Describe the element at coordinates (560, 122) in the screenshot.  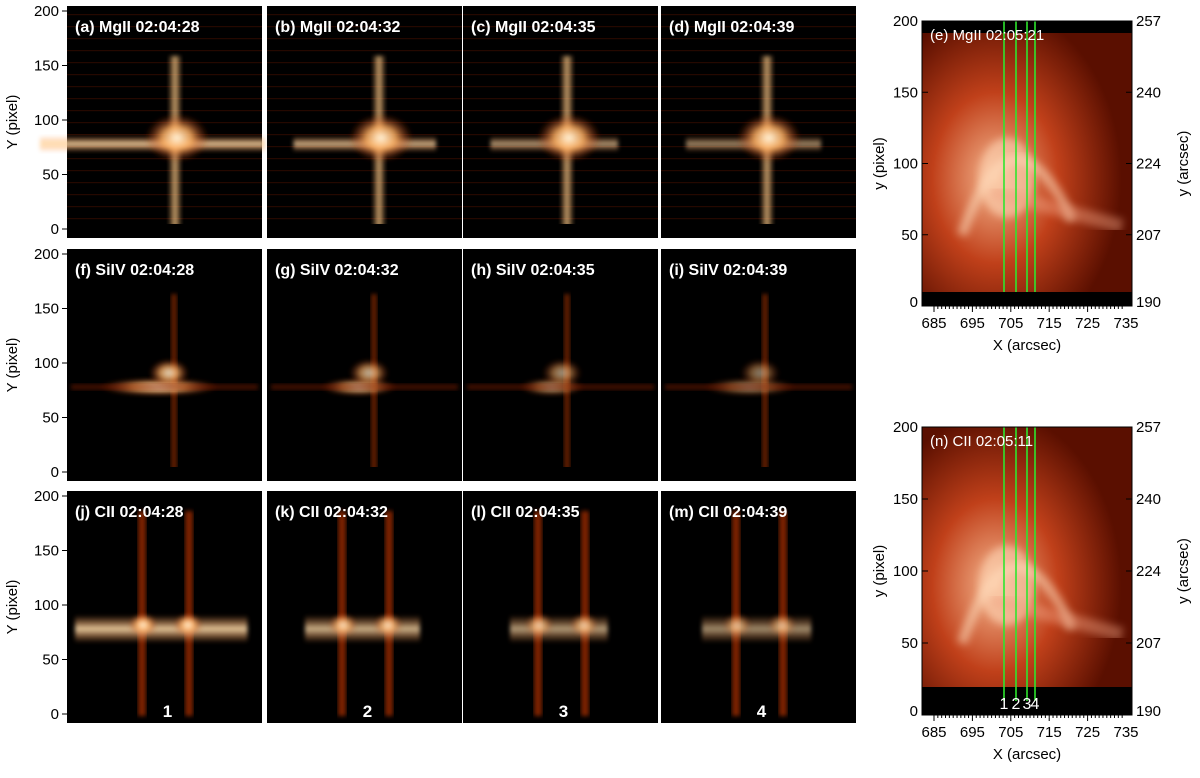
I see `spectral-panel: (c) MgII 02:04:35` at that location.